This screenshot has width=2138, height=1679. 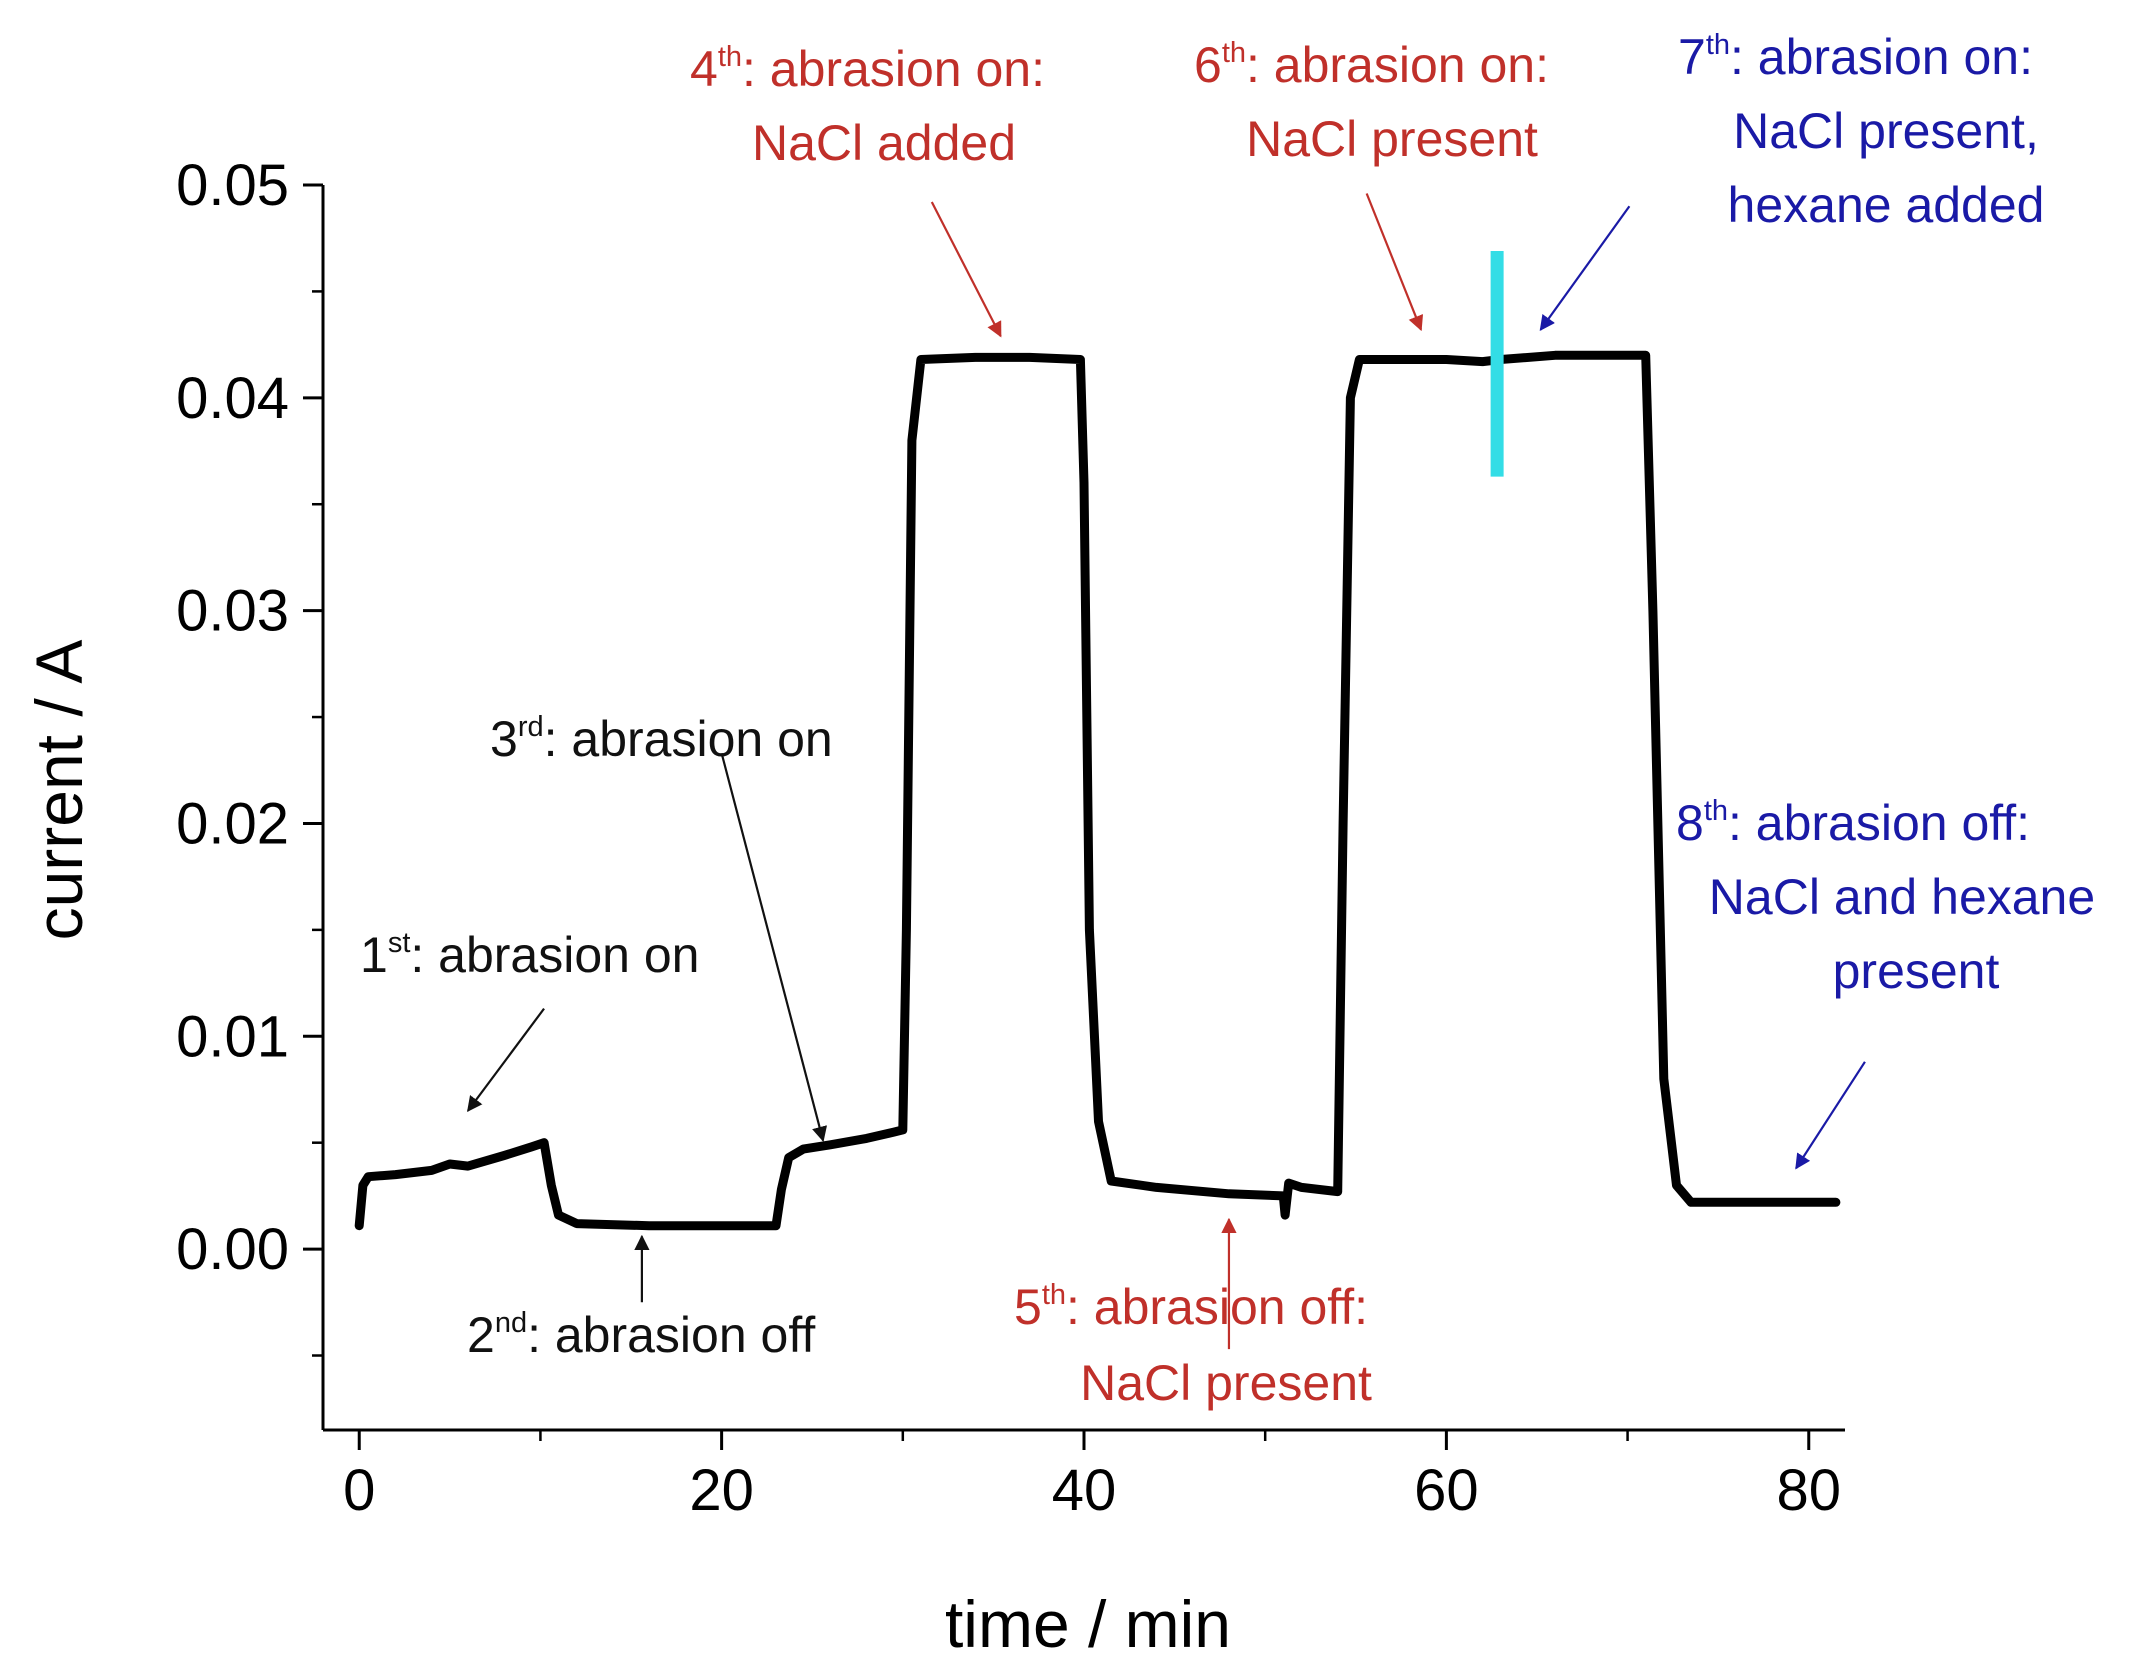 What do you see at coordinates (867, 106) in the screenshot?
I see `annotation-4: 4th: abrasion on: NaCl added` at bounding box center [867, 106].